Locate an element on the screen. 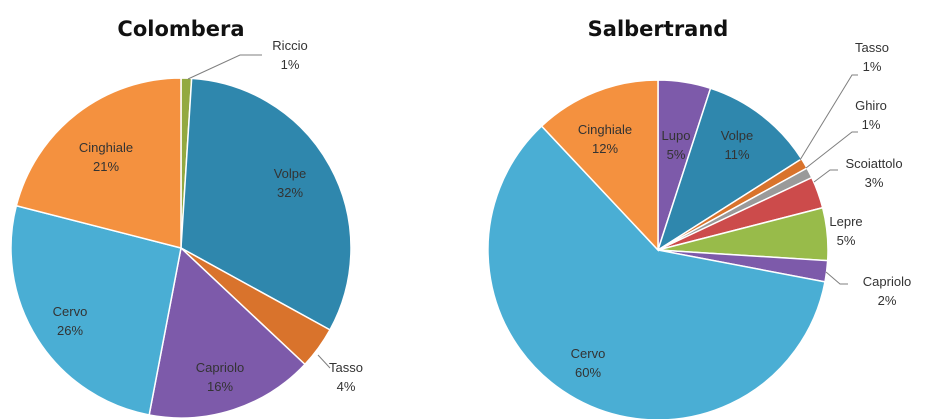  slice-label-ghiro: Ghiro is located at coordinates (871, 105).